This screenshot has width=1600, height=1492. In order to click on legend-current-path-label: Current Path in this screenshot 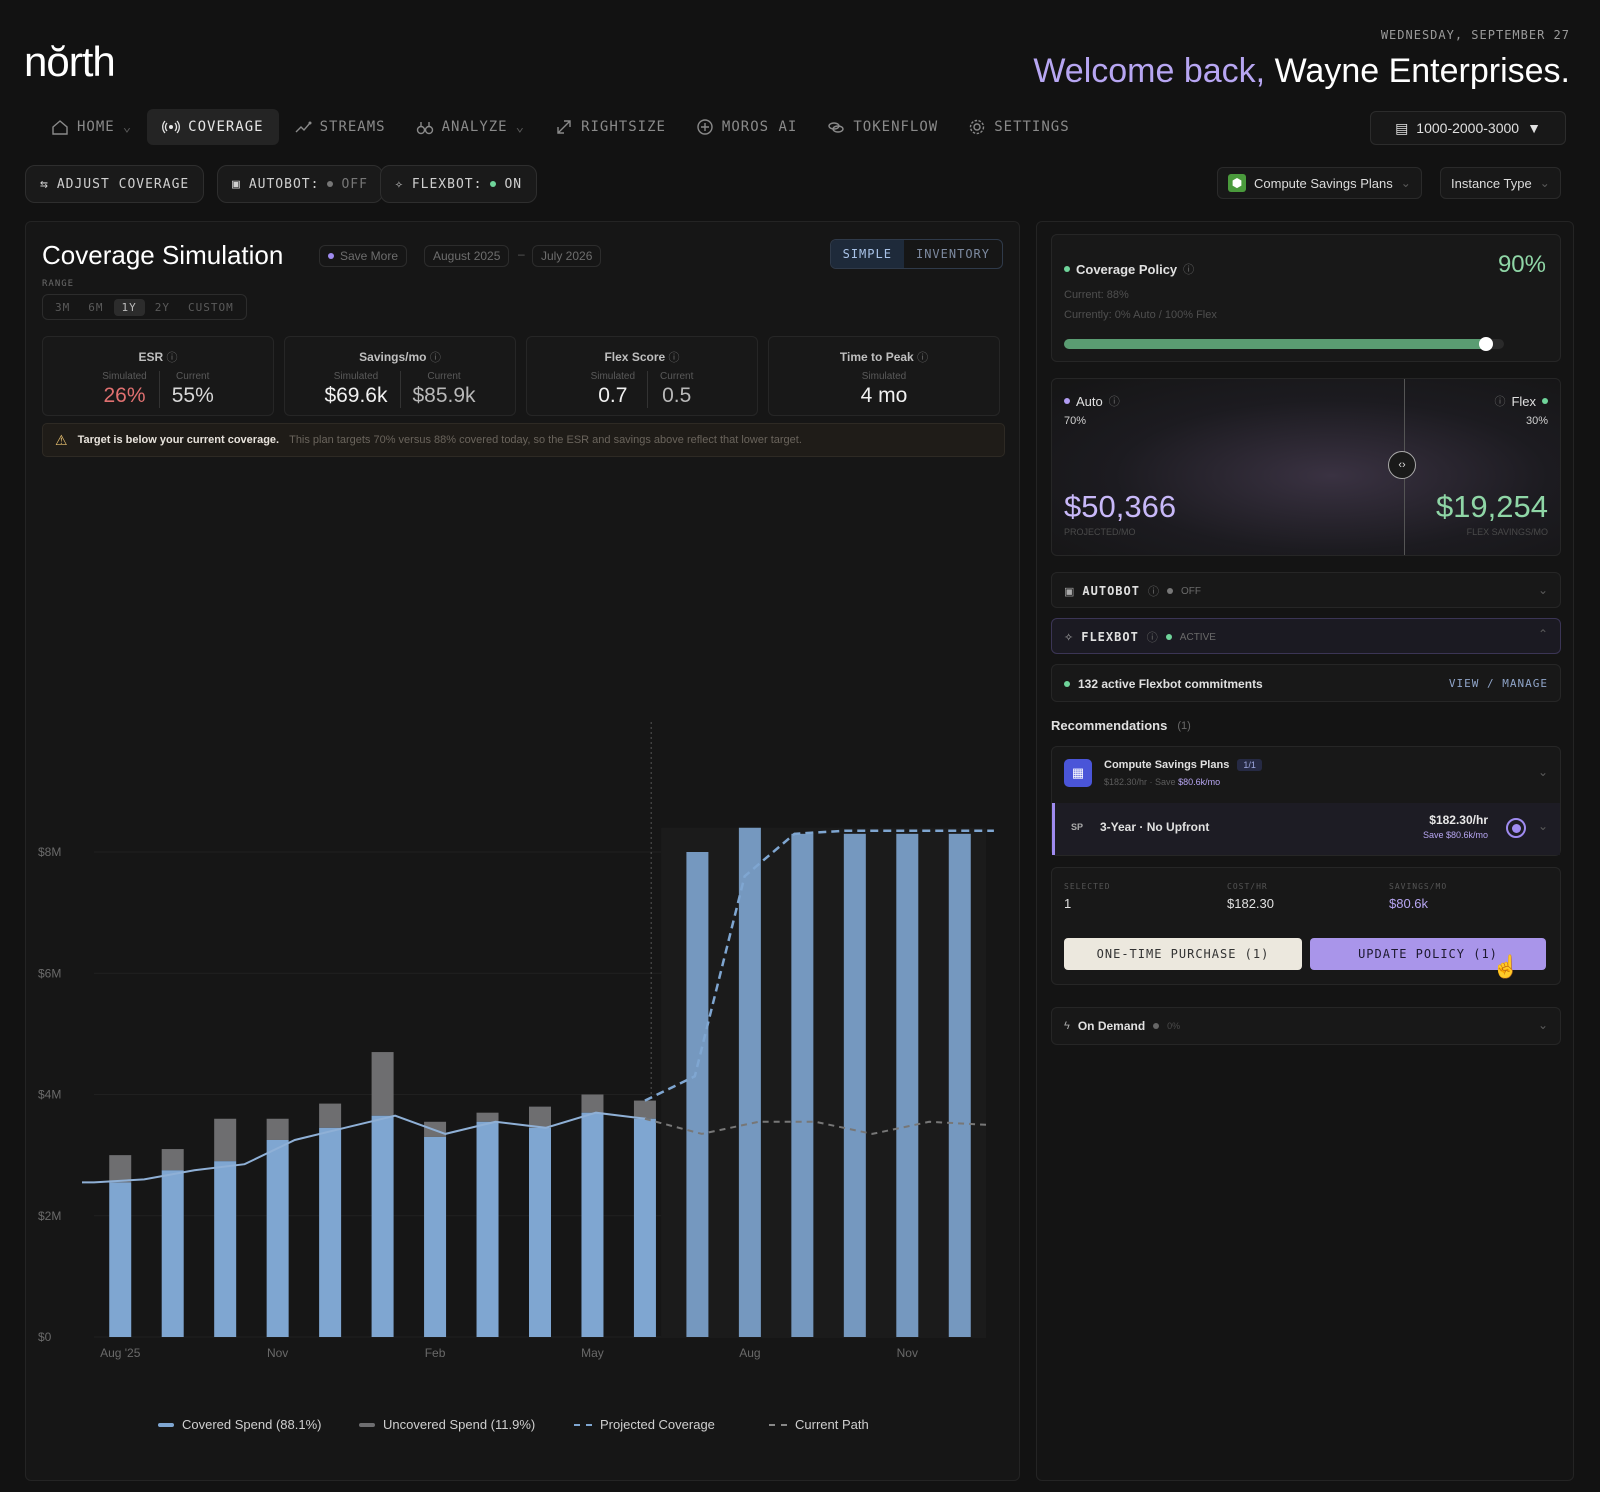, I will do `click(832, 1424)`.